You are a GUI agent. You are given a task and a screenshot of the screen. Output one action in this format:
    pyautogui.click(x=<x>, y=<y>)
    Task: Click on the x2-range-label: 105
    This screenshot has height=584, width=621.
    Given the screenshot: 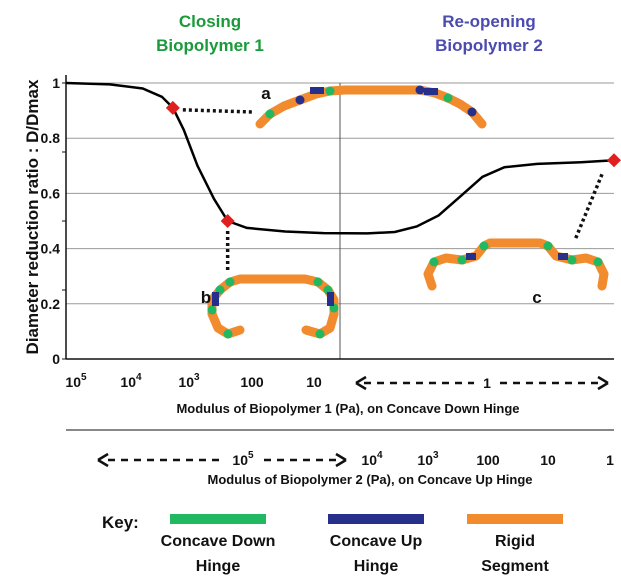 What is the action you would take?
    pyautogui.click(x=243, y=459)
    